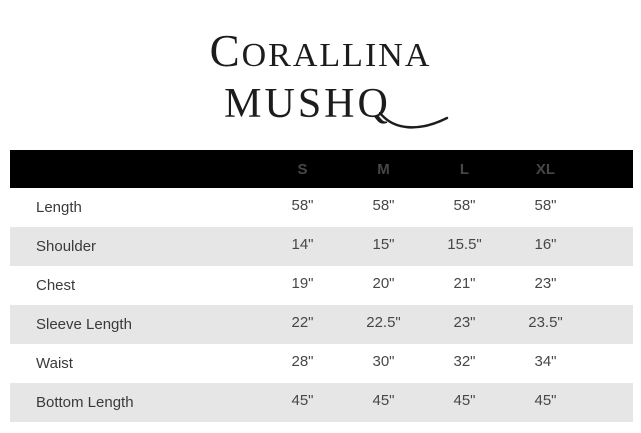 The image size is (641, 433). Describe the element at coordinates (320, 51) in the screenshot. I see `collection-title: Corallina` at that location.